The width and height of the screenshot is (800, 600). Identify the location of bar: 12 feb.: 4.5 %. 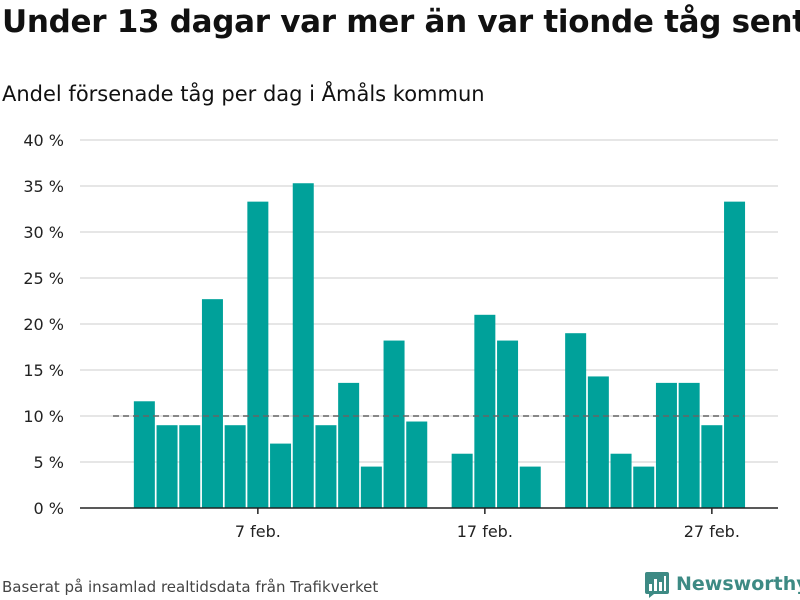
(371, 487).